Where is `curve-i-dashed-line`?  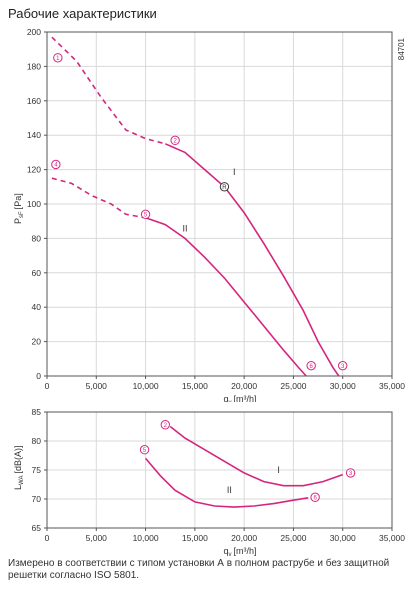
curve-i-dashed-line is located at coordinates (108, 90).